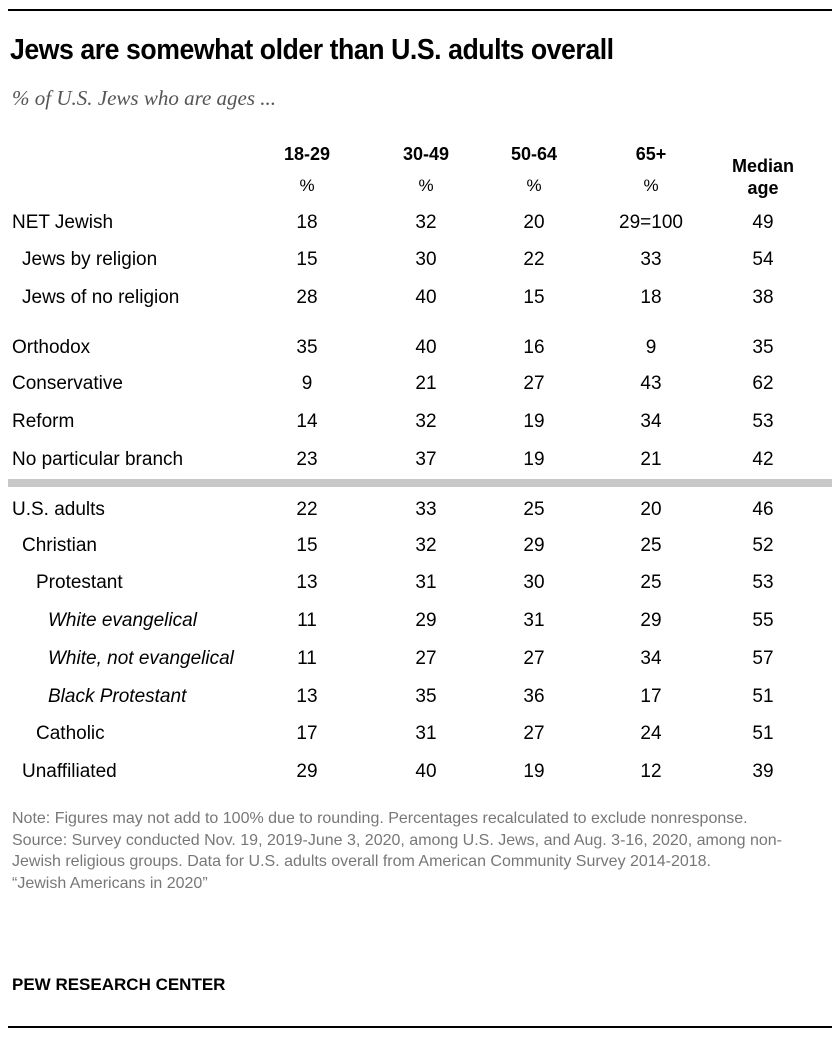 The width and height of the screenshot is (840, 1038). Describe the element at coordinates (420, 298) in the screenshot. I see `table-row: Jews of no religion 28 40 15 18 38` at that location.